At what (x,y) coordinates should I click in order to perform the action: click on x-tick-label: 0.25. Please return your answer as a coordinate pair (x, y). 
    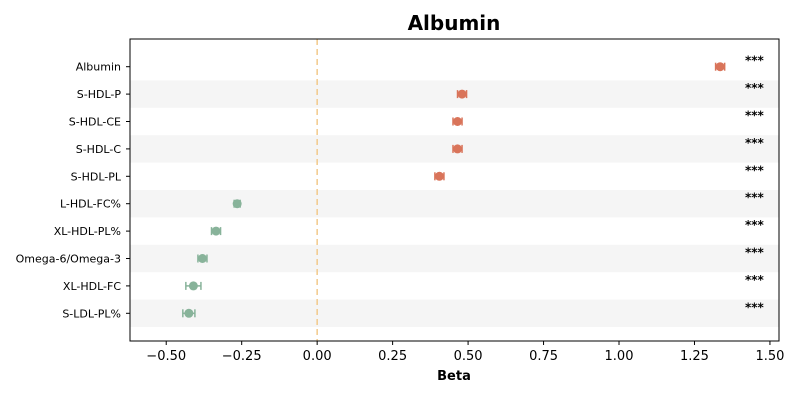
    Looking at the image, I should click on (392, 356).